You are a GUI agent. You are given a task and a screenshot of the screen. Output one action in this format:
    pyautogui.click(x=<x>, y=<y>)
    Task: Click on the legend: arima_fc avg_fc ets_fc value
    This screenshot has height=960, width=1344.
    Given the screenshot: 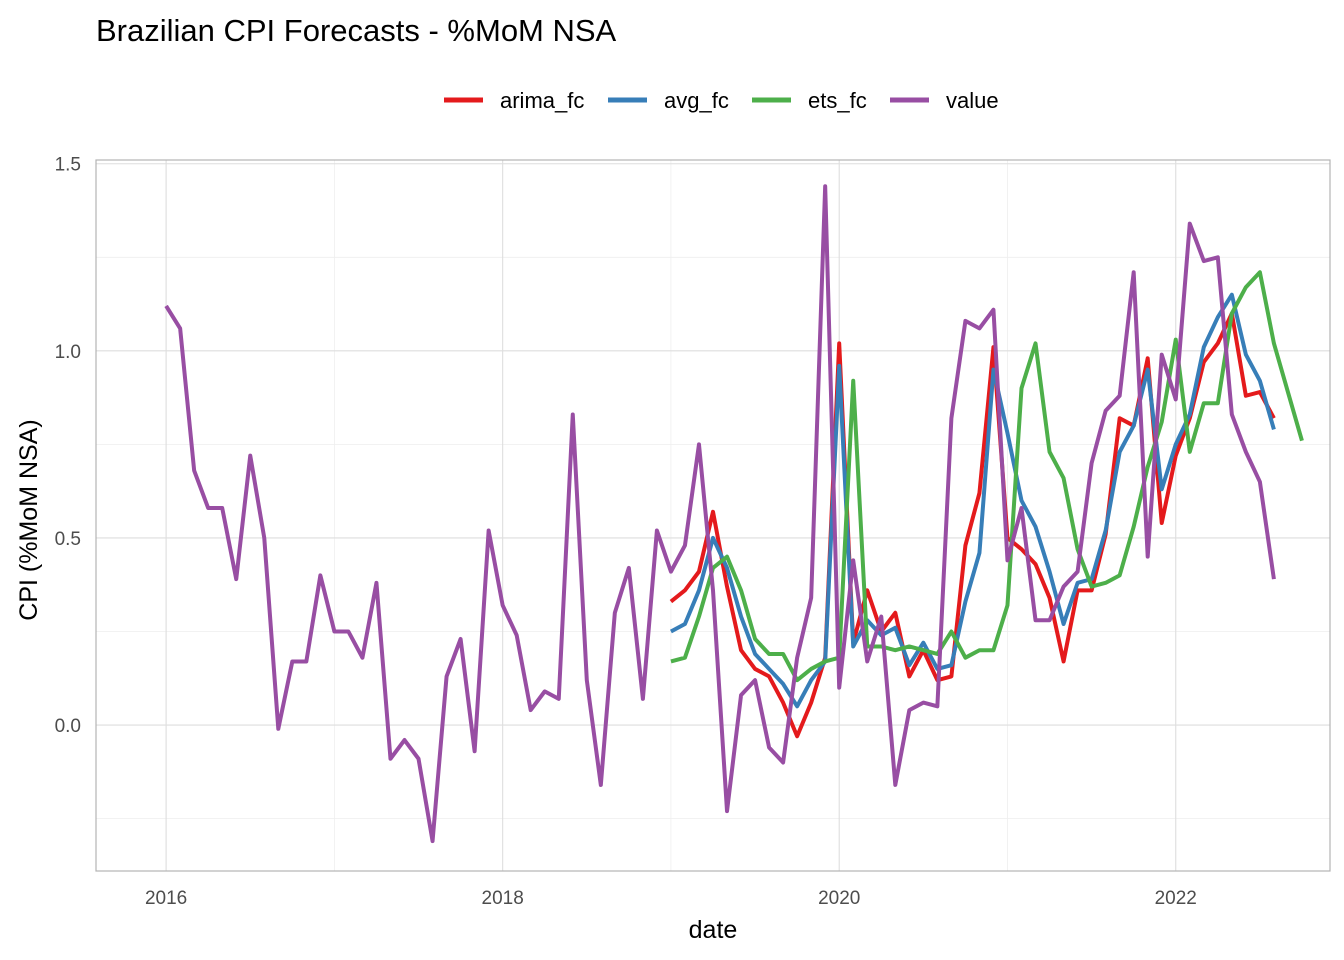 What is the action you would take?
    pyautogui.click(x=721, y=100)
    